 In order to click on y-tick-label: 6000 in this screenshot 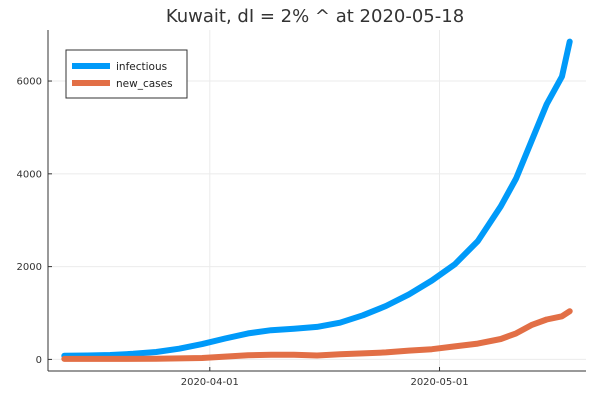, I will do `click(29, 82)`.